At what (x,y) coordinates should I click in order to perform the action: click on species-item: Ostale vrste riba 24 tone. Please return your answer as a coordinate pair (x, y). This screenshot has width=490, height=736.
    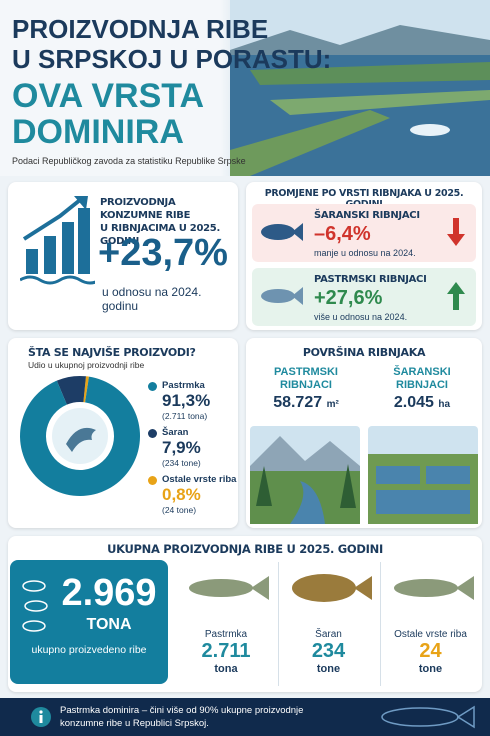
    Looking at the image, I should click on (430, 624).